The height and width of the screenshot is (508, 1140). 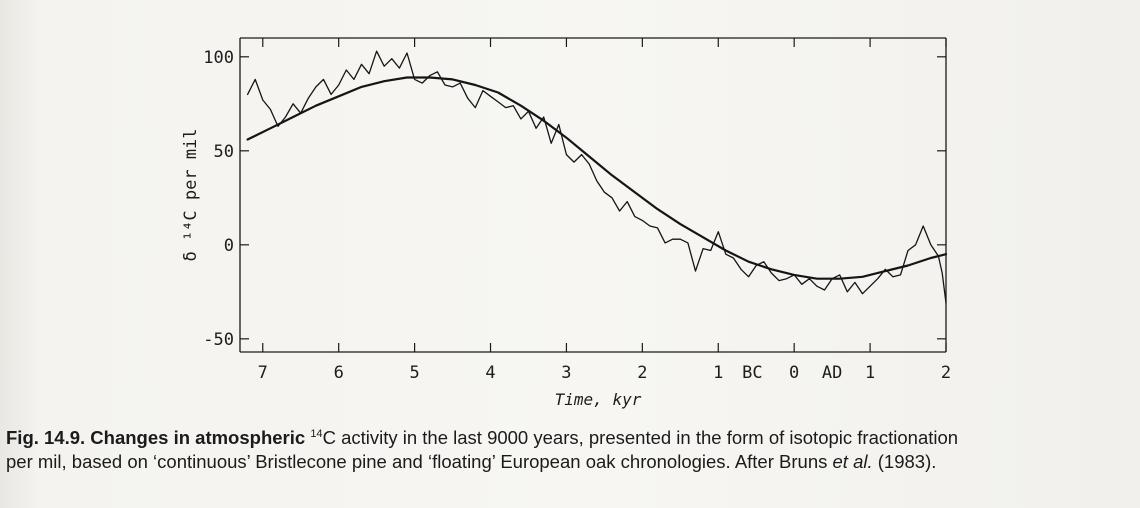 What do you see at coordinates (158, 437) in the screenshot?
I see `caption-prefix: Fig. 14.9. Changes in atmospheric` at bounding box center [158, 437].